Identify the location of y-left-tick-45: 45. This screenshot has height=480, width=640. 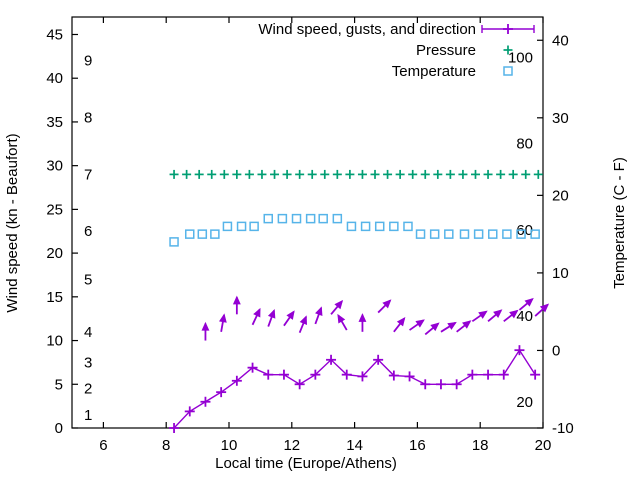
(54, 34).